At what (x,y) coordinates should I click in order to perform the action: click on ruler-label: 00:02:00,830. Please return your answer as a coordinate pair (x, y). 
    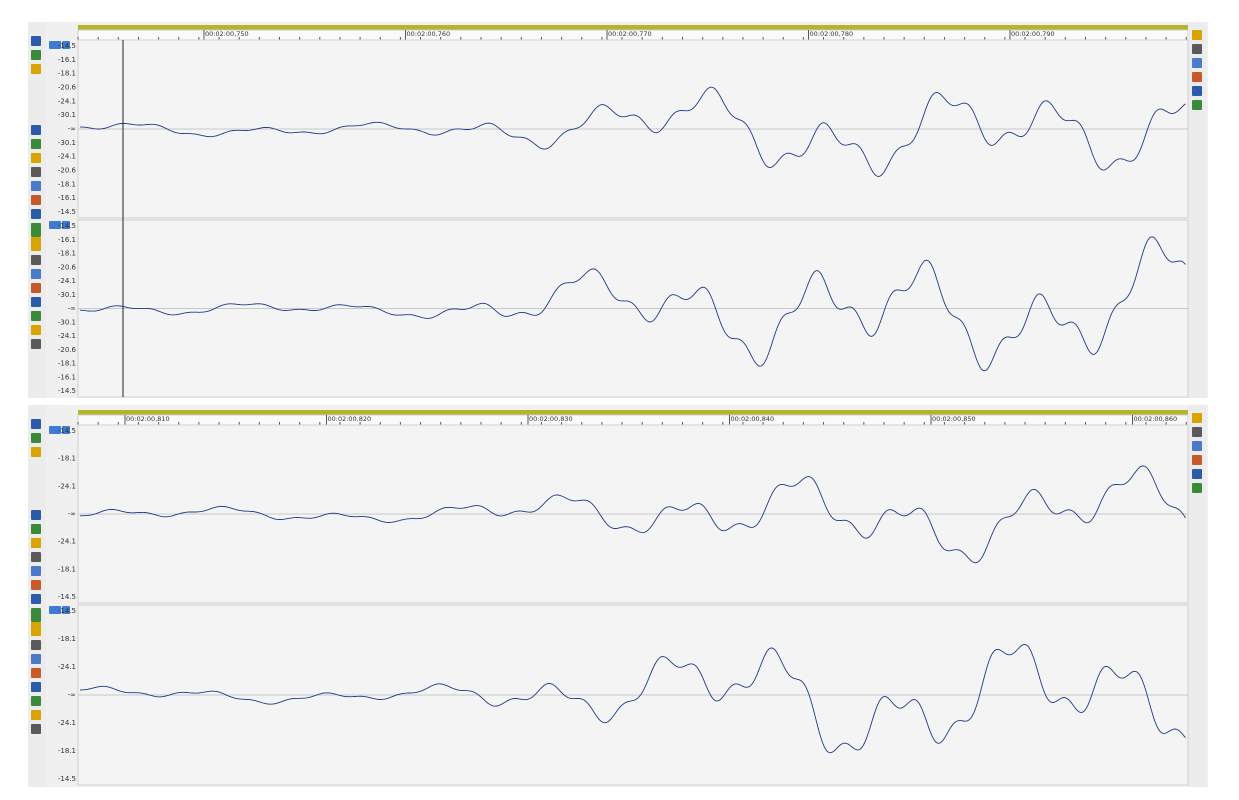
    Looking at the image, I should click on (551, 419).